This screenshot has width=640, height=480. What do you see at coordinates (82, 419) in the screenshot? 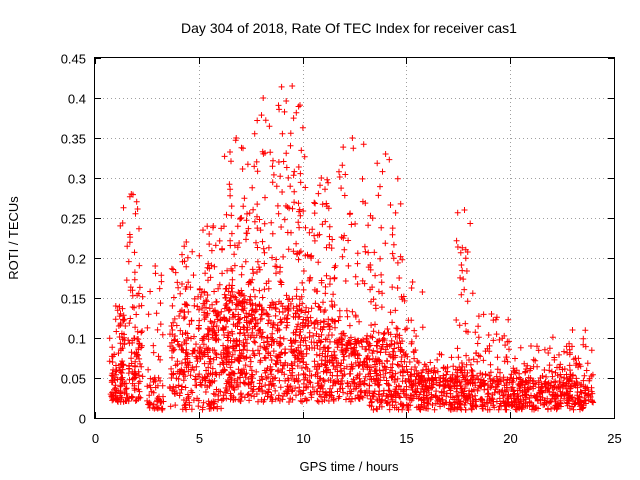
I see `y-tick-label: 0` at bounding box center [82, 419].